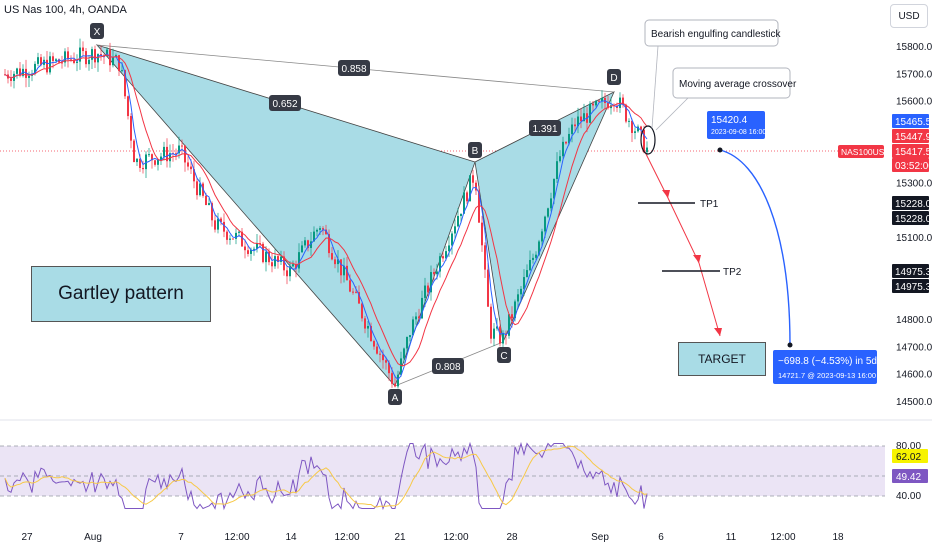 The width and height of the screenshot is (932, 550). Describe the element at coordinates (912, 136) in the screenshot. I see `price-label: 15447.9` at that location.